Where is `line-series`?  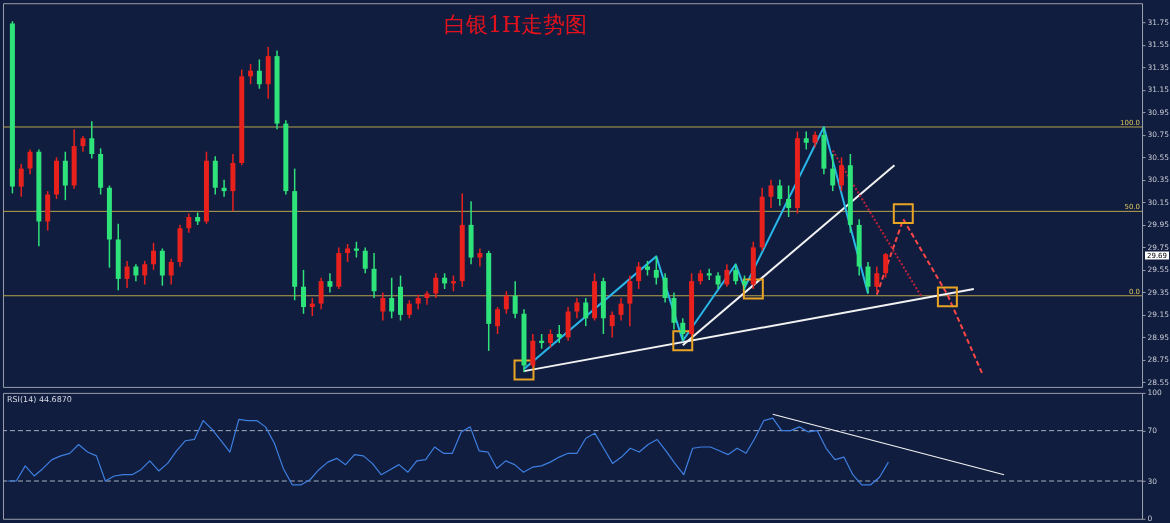 line-series is located at coordinates (448, 451).